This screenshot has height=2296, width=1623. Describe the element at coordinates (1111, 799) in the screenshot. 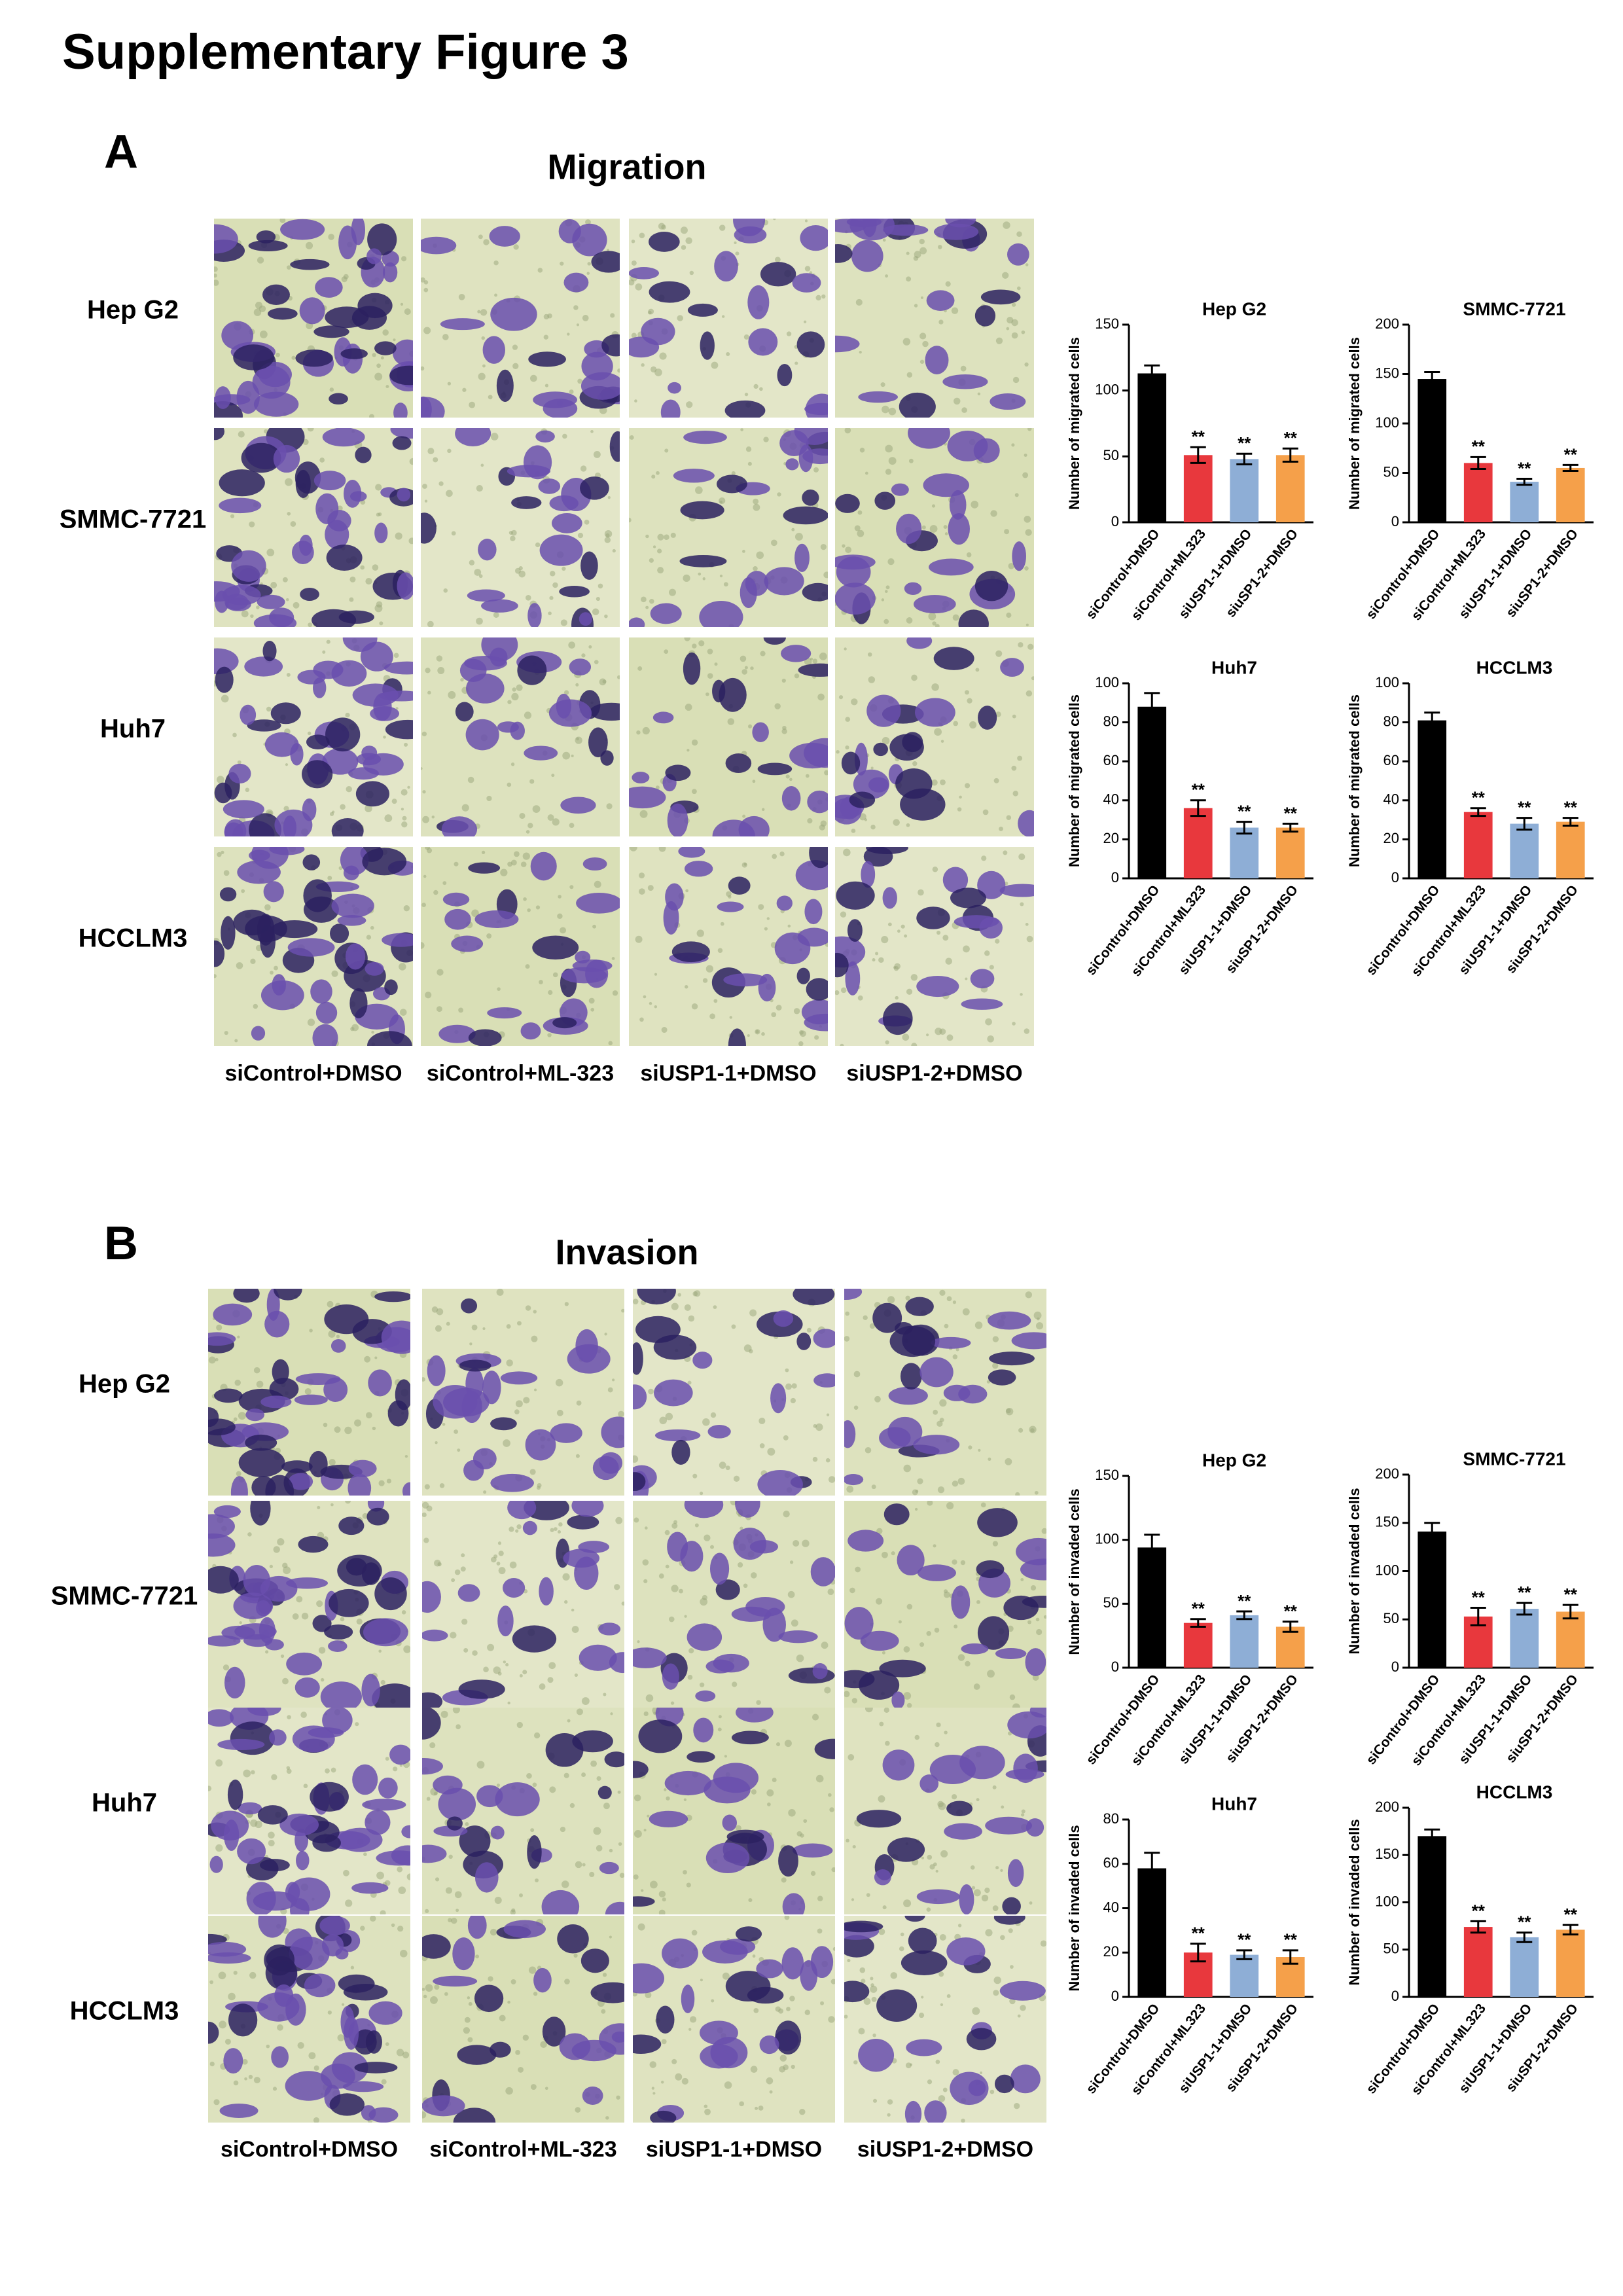

I see `y-tick-label: 40` at that location.